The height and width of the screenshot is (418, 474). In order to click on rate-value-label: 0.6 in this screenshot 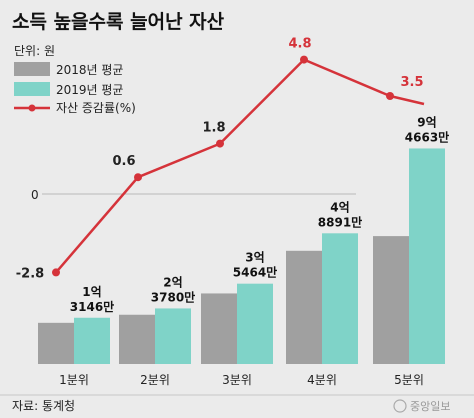, I will do `click(123, 161)`.